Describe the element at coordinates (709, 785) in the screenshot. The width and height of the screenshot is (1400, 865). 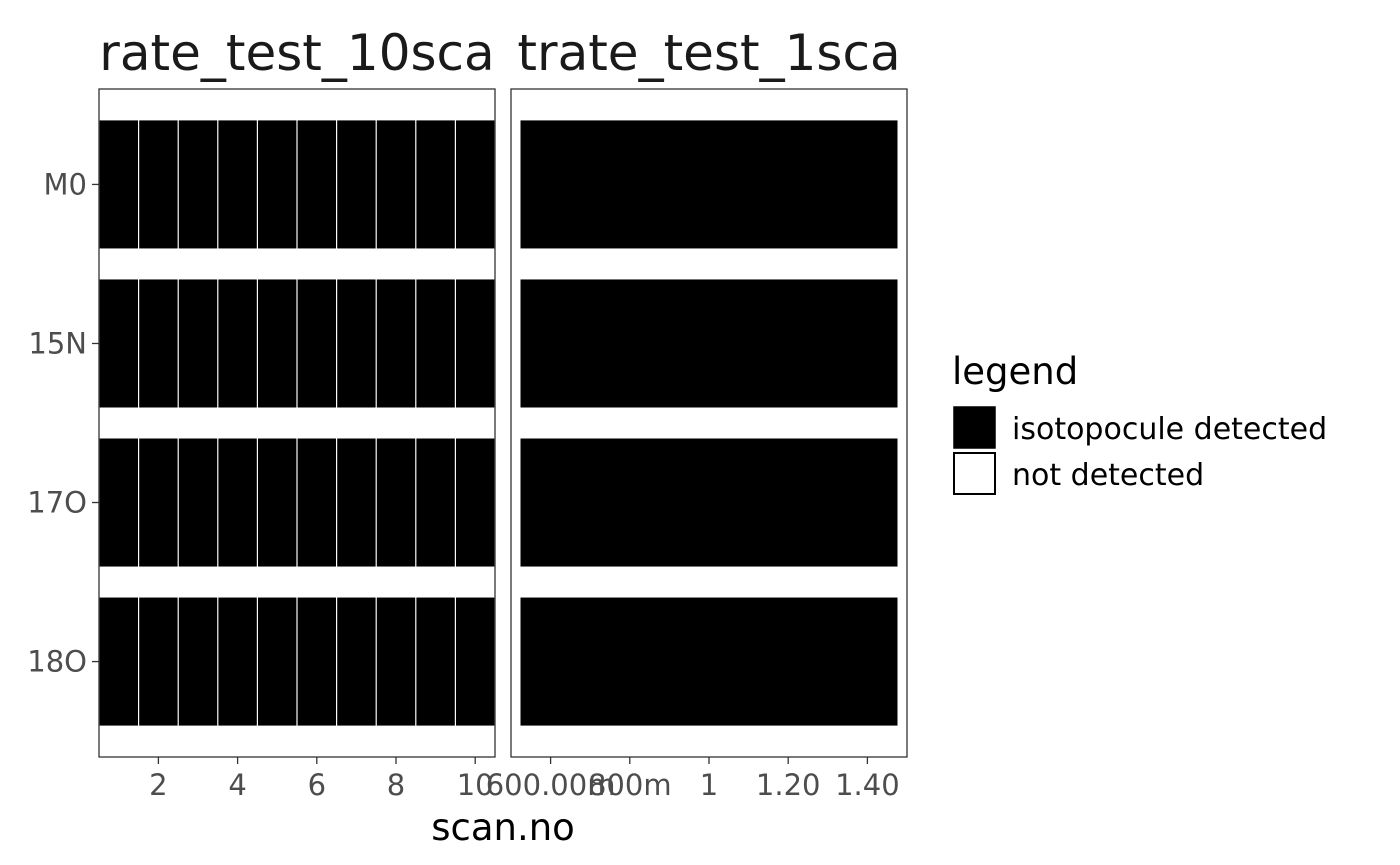
I see `x-tick-label: 1` at that location.